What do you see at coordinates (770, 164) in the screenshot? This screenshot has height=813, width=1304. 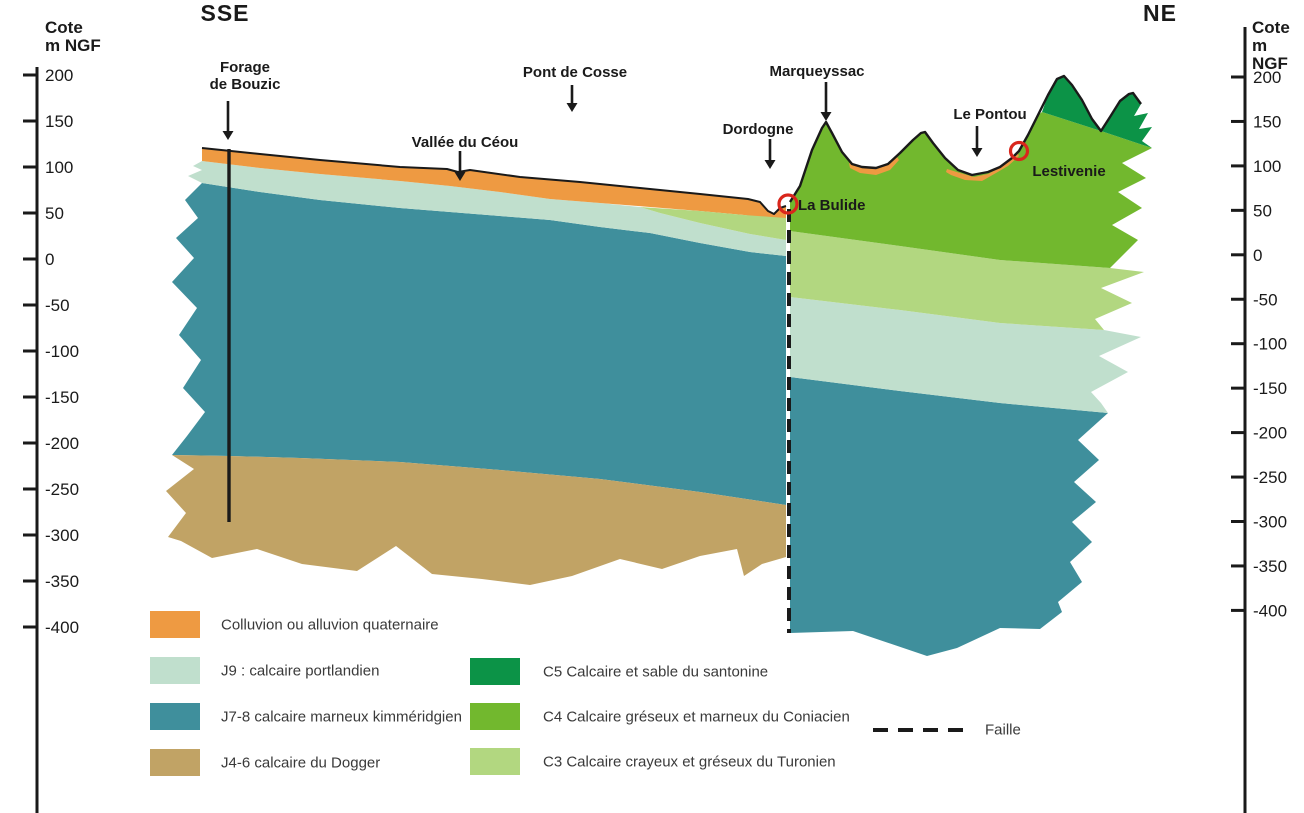 I see `arrow-head-dordogne` at bounding box center [770, 164].